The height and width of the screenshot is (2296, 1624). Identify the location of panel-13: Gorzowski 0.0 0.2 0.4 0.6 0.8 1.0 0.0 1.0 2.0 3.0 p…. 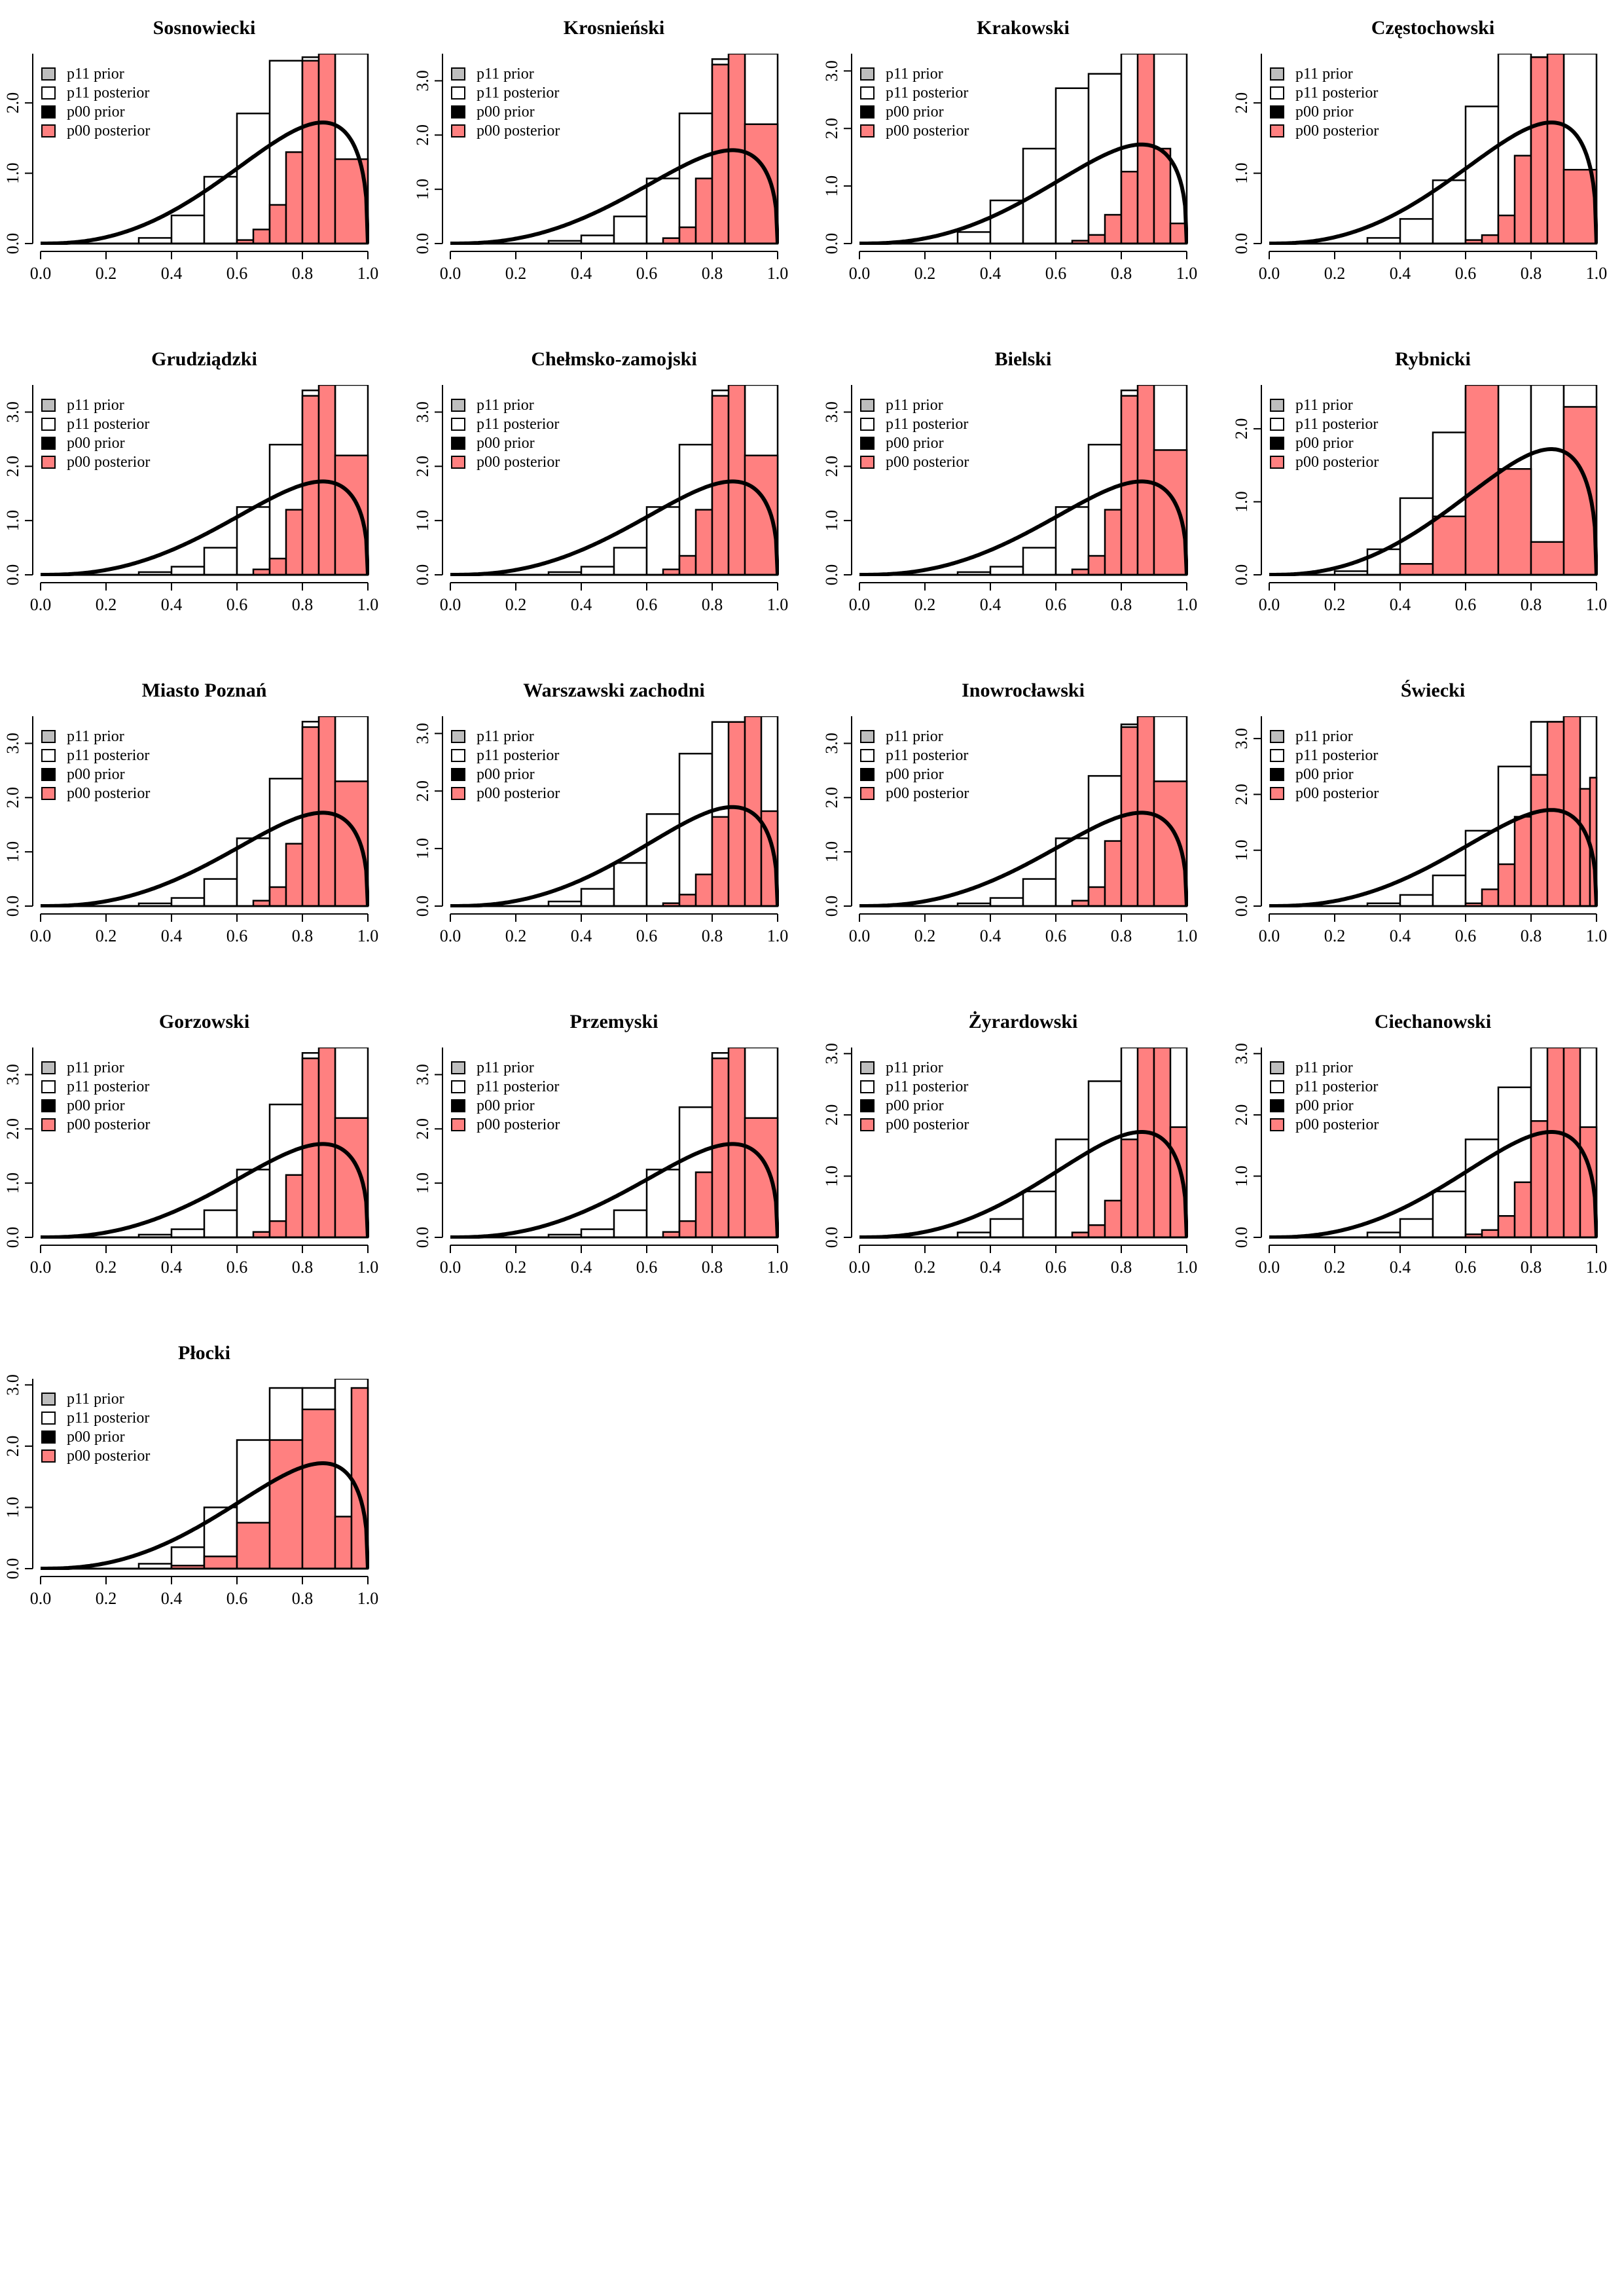
(191, 1144).